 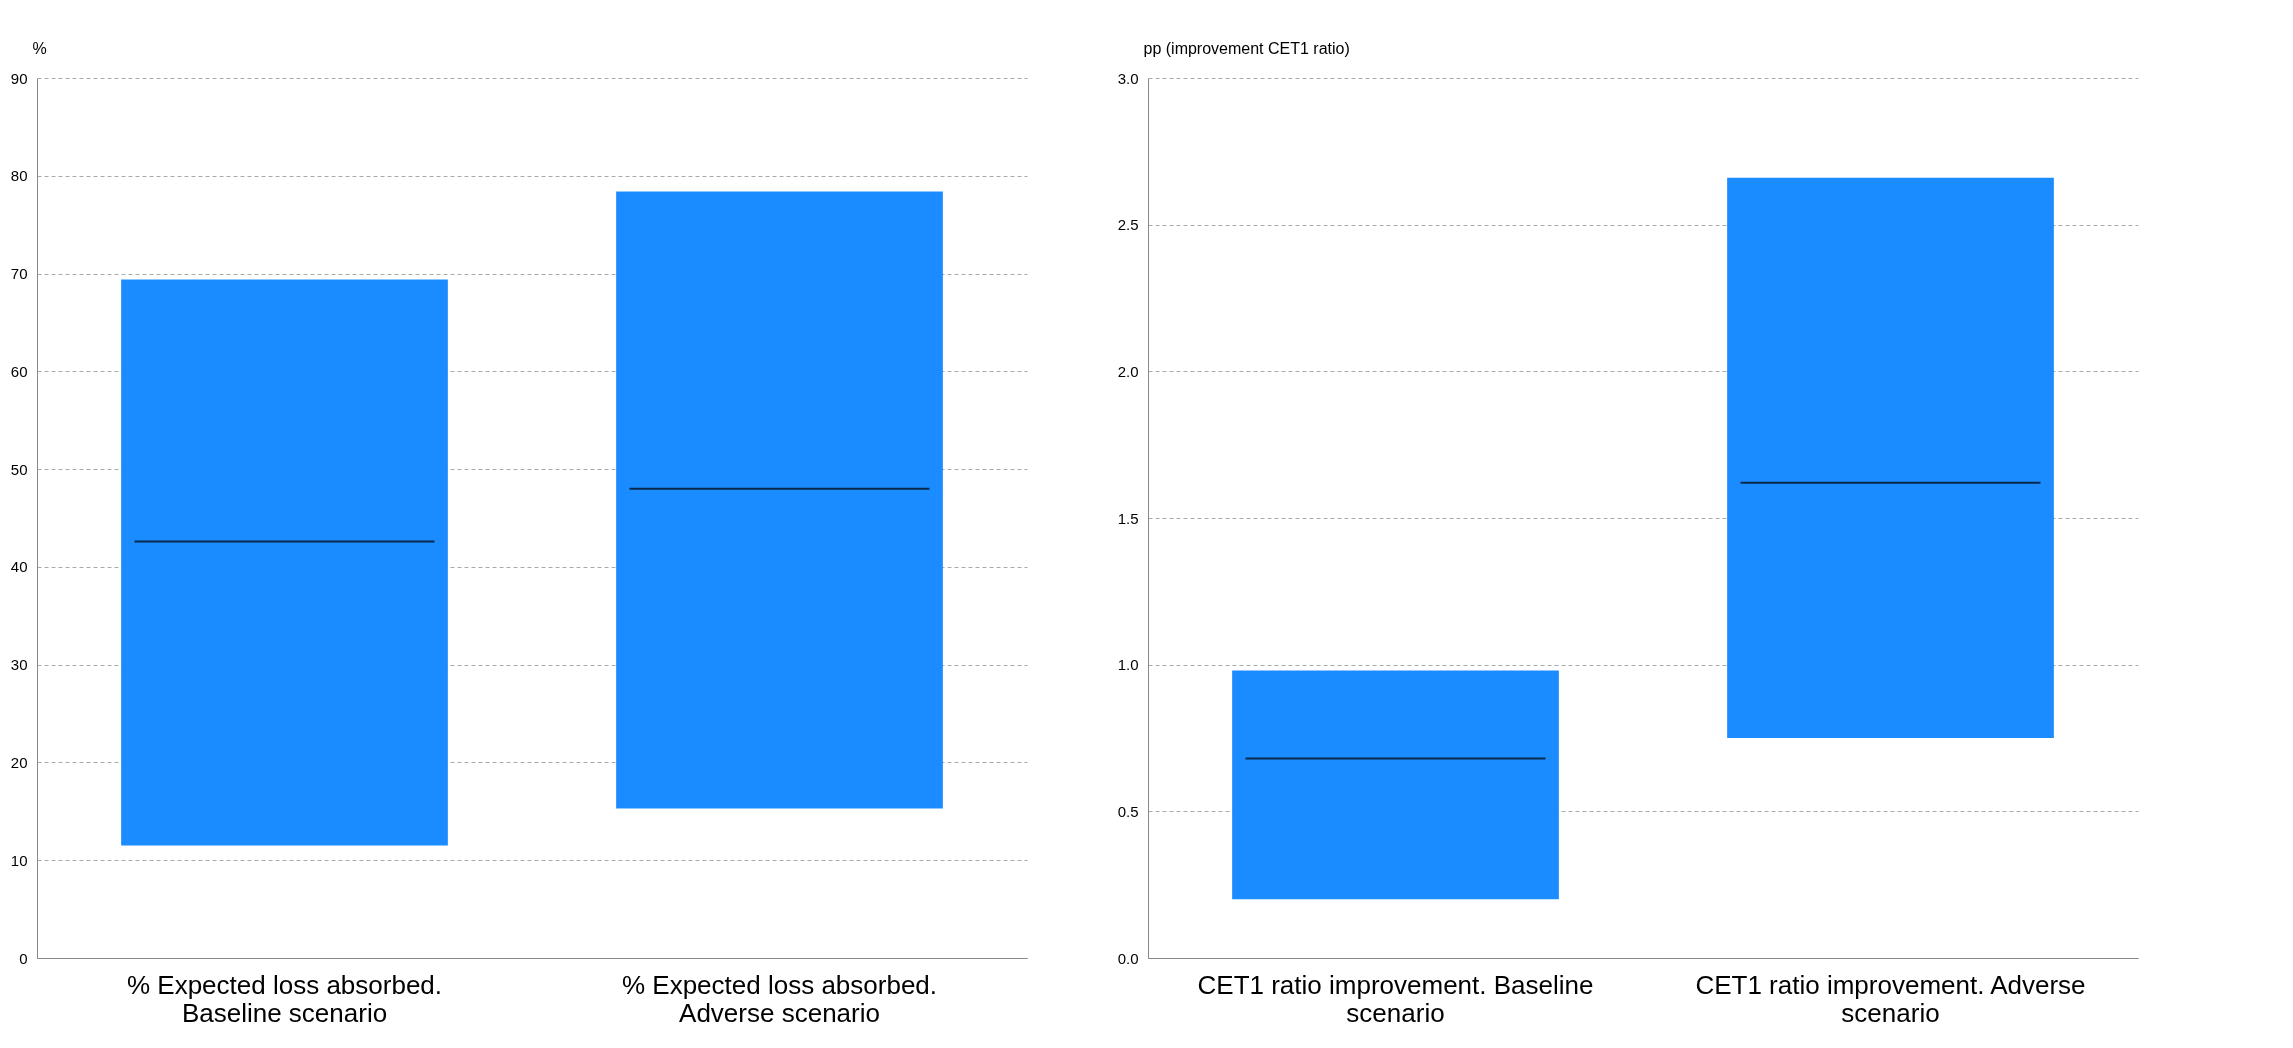 What do you see at coordinates (1890, 998) in the screenshot?
I see `x-tick-label: CET1 ratio improvement. Adverse scenario` at bounding box center [1890, 998].